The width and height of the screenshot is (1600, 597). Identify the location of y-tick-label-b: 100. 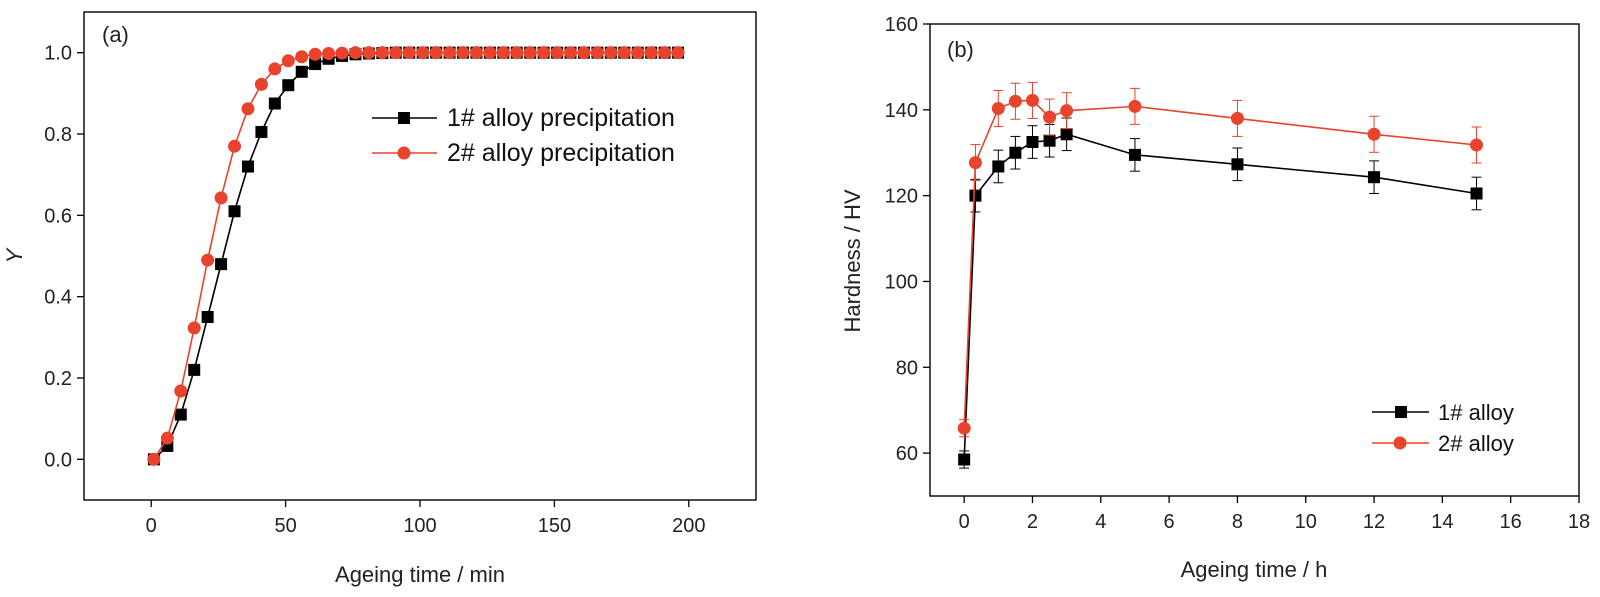
(901, 282).